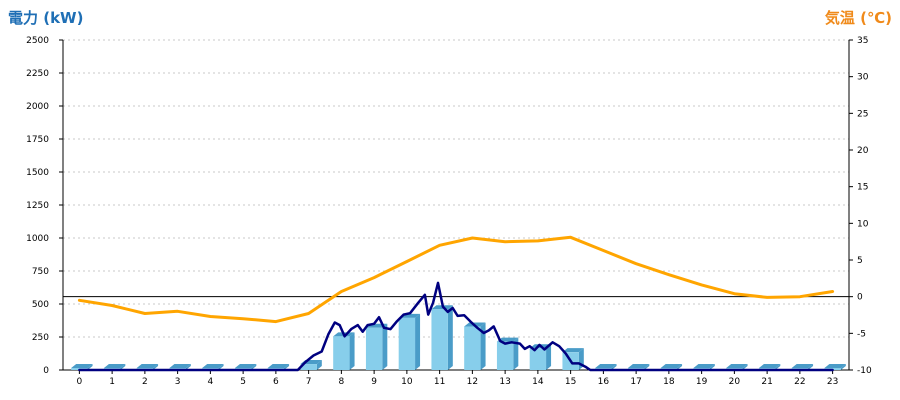 The width and height of the screenshot is (900, 400). Describe the element at coordinates (145, 382) in the screenshot. I see `x-tick-label: 2` at that location.